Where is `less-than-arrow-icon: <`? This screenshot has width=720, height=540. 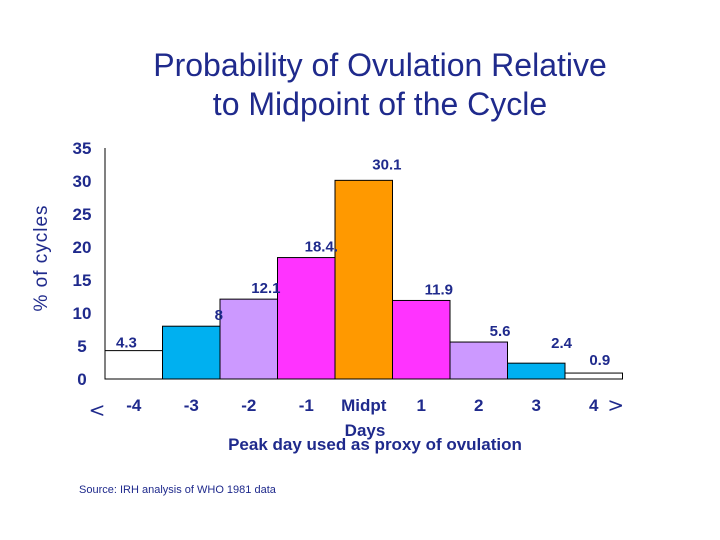
less-than-arrow-icon: < is located at coordinates (97, 410).